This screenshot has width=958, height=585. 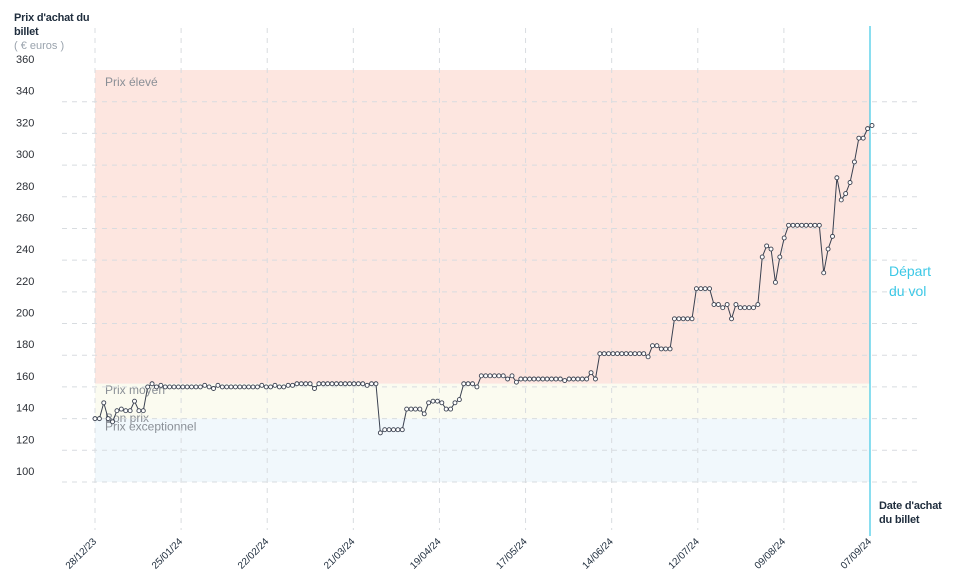 What do you see at coordinates (910, 281) in the screenshot?
I see `departure-label: Départ du vol` at bounding box center [910, 281].